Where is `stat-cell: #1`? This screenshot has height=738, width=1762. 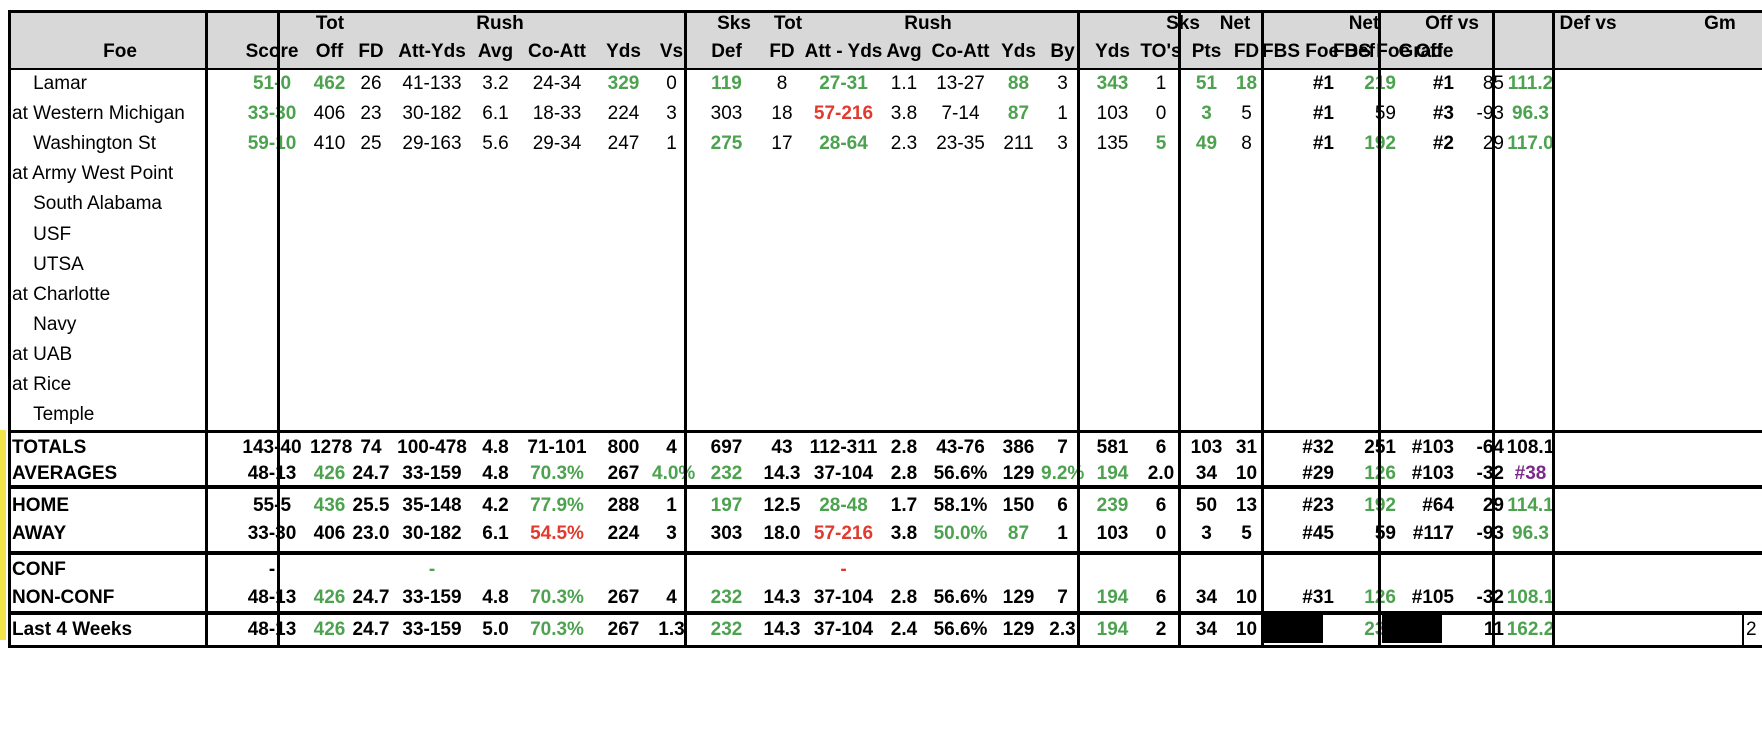 stat-cell: #1 is located at coordinates (1443, 83).